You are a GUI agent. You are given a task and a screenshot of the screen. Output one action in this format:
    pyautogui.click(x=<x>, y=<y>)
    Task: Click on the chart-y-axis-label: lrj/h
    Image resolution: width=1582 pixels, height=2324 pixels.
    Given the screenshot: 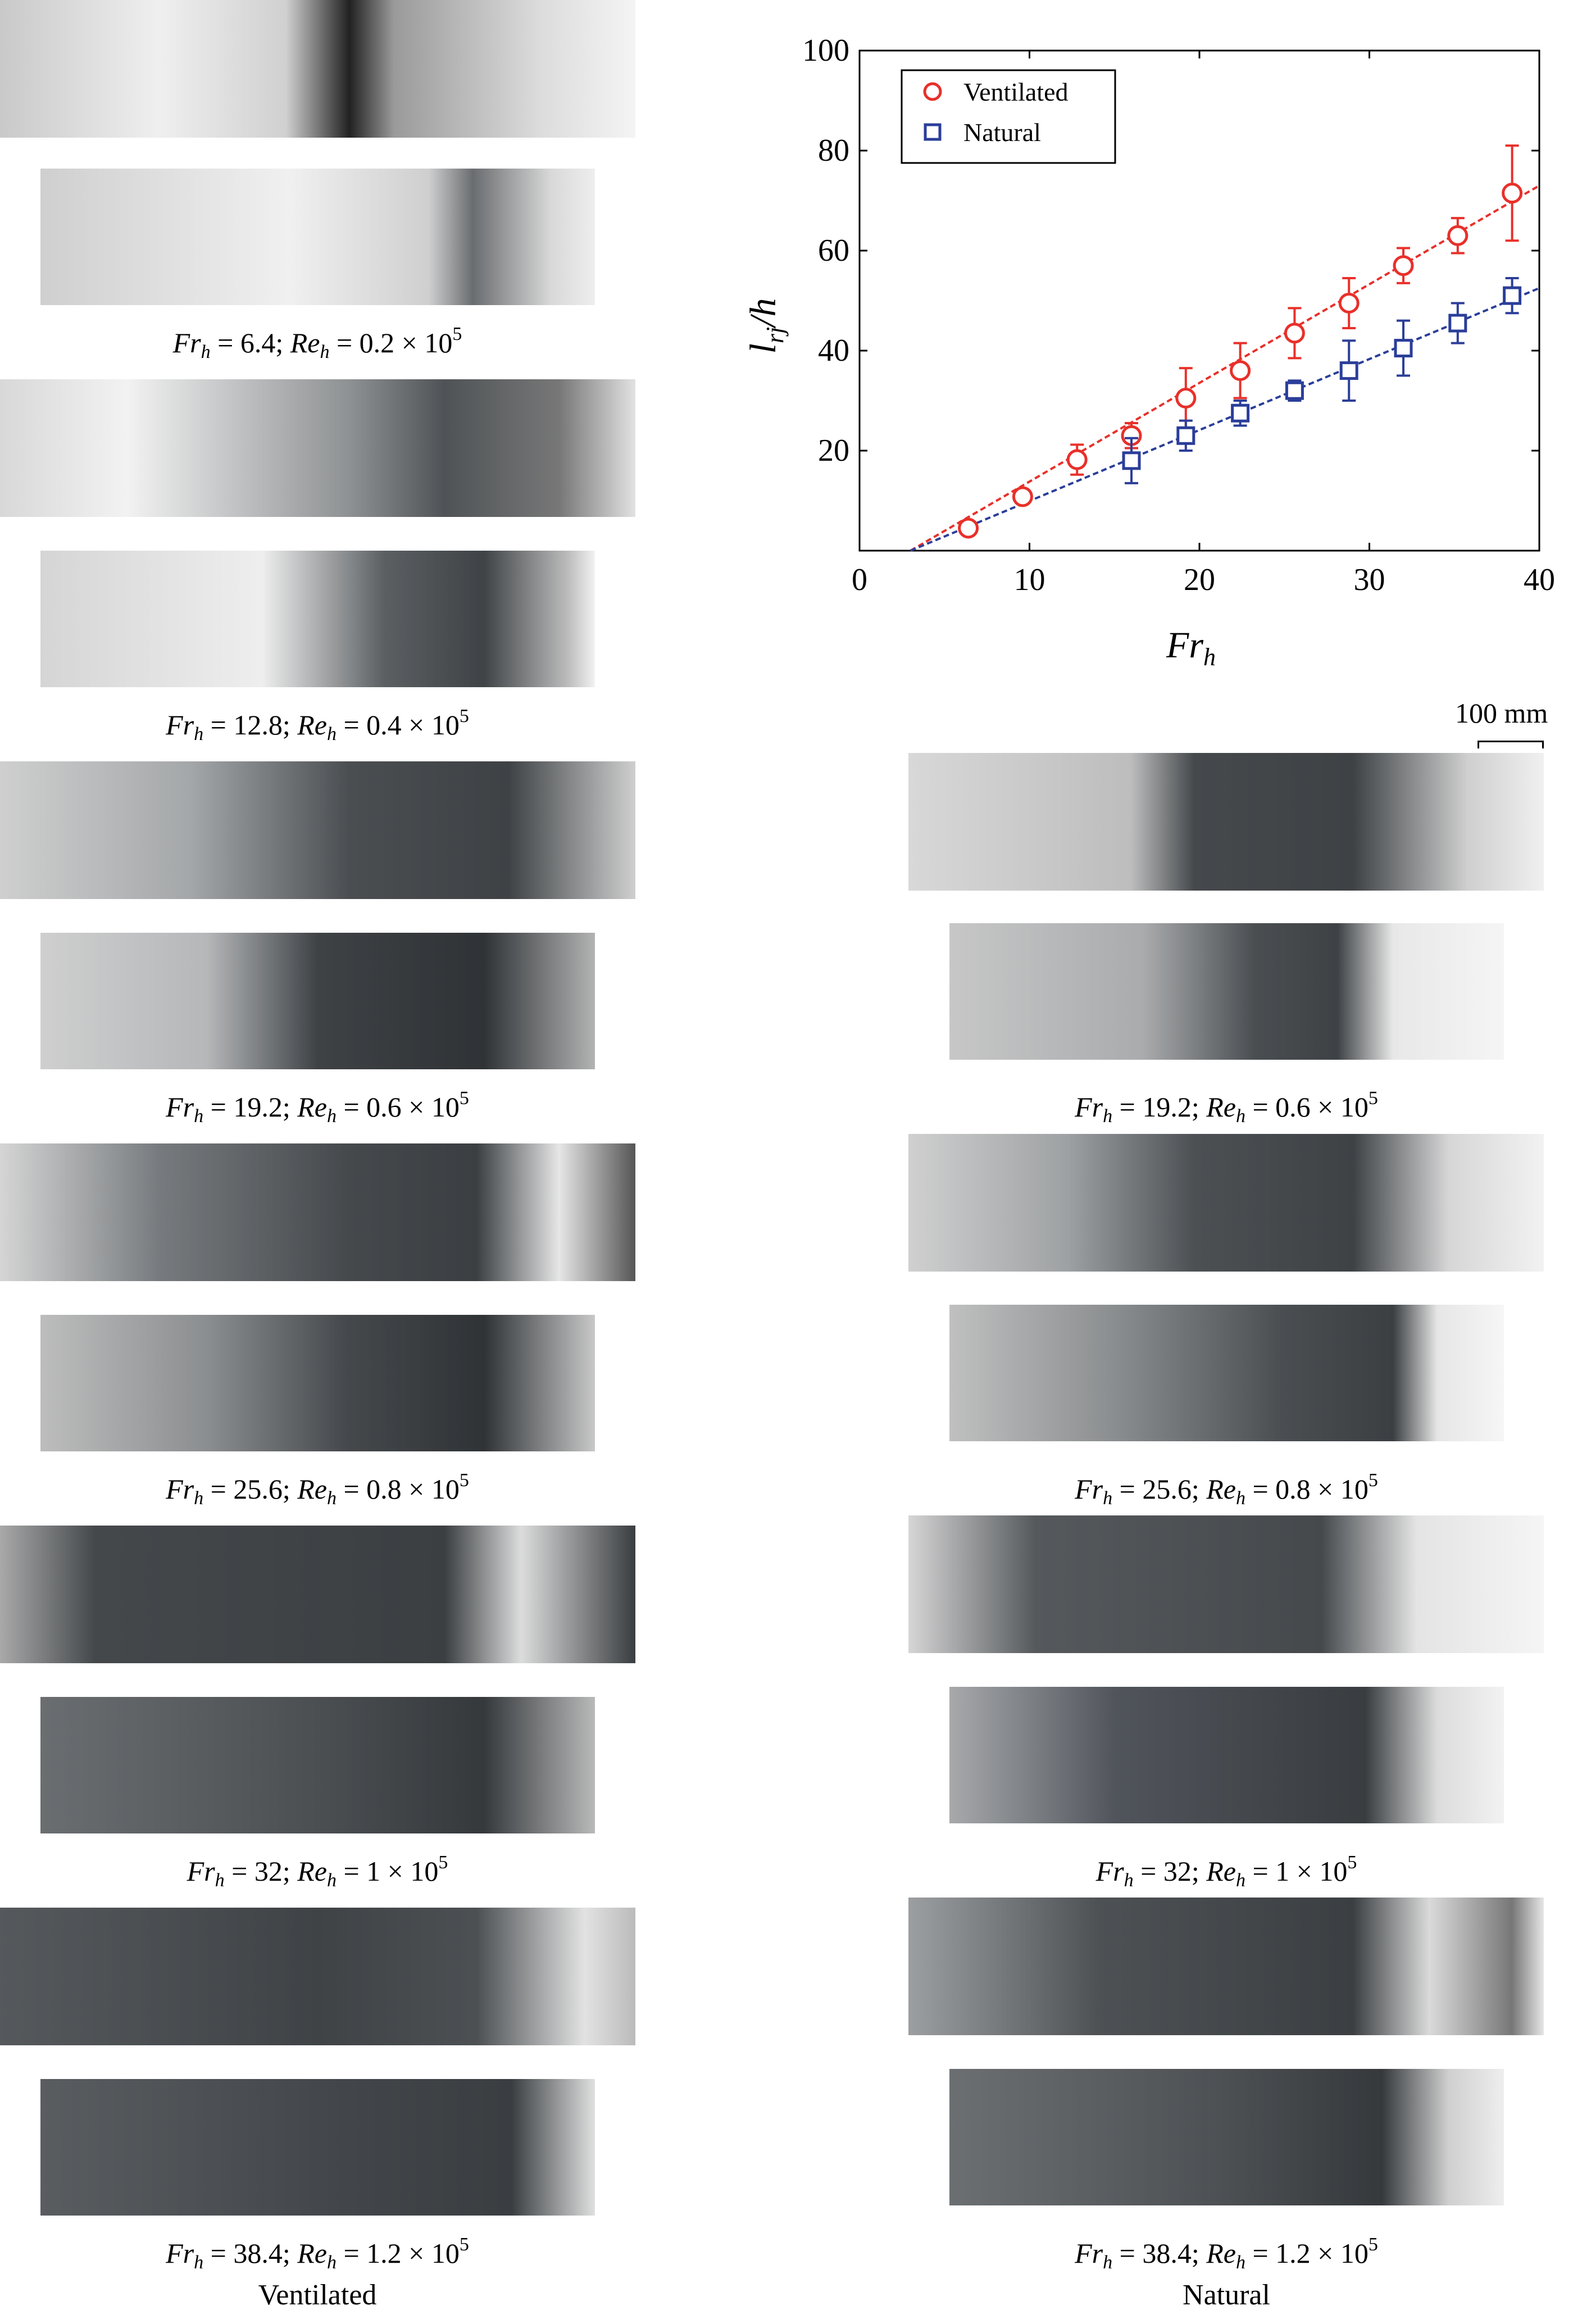 What is the action you would take?
    pyautogui.click(x=766, y=326)
    